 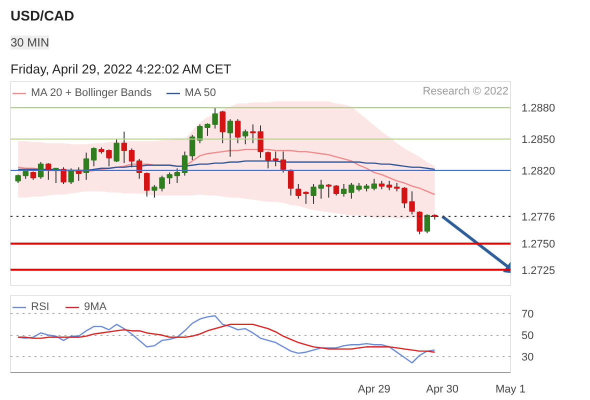 What do you see at coordinates (528, 336) in the screenshot?
I see `y-tick-label: 50` at bounding box center [528, 336].